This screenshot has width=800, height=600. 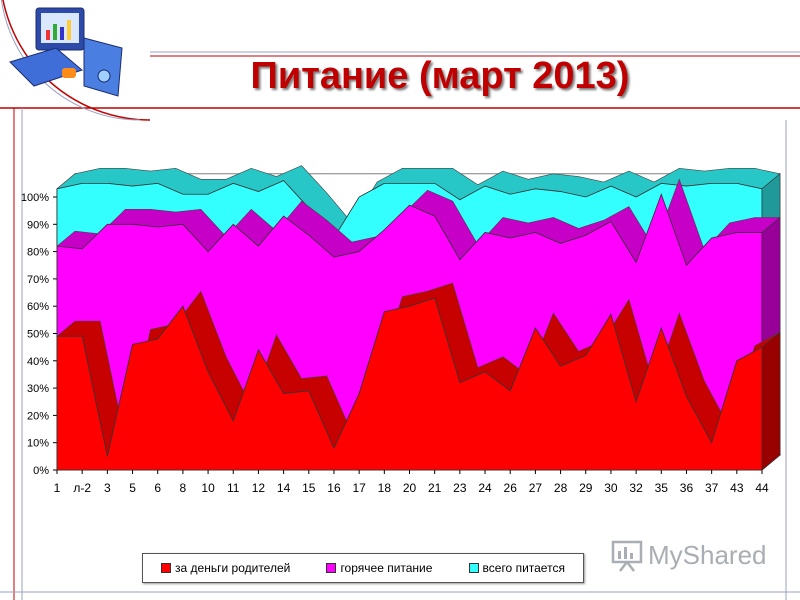 I want to click on x-tick-label: 12, so click(x=259, y=488).